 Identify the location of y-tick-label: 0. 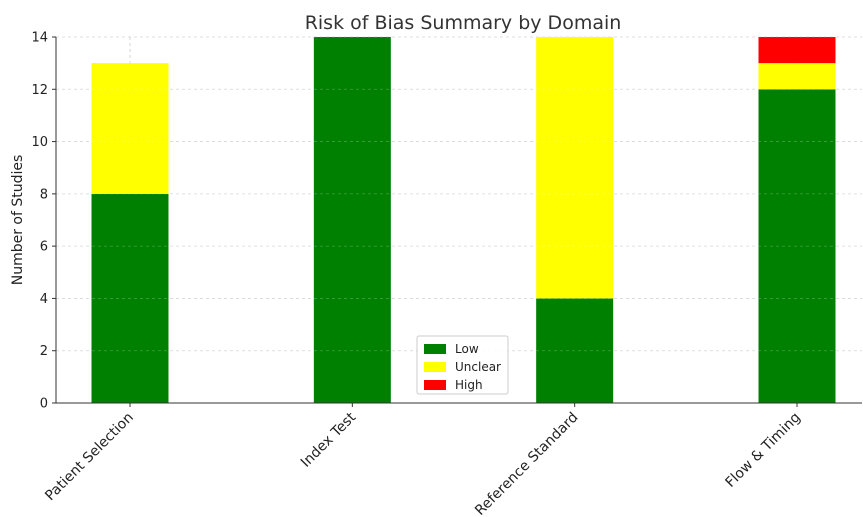
(44, 404).